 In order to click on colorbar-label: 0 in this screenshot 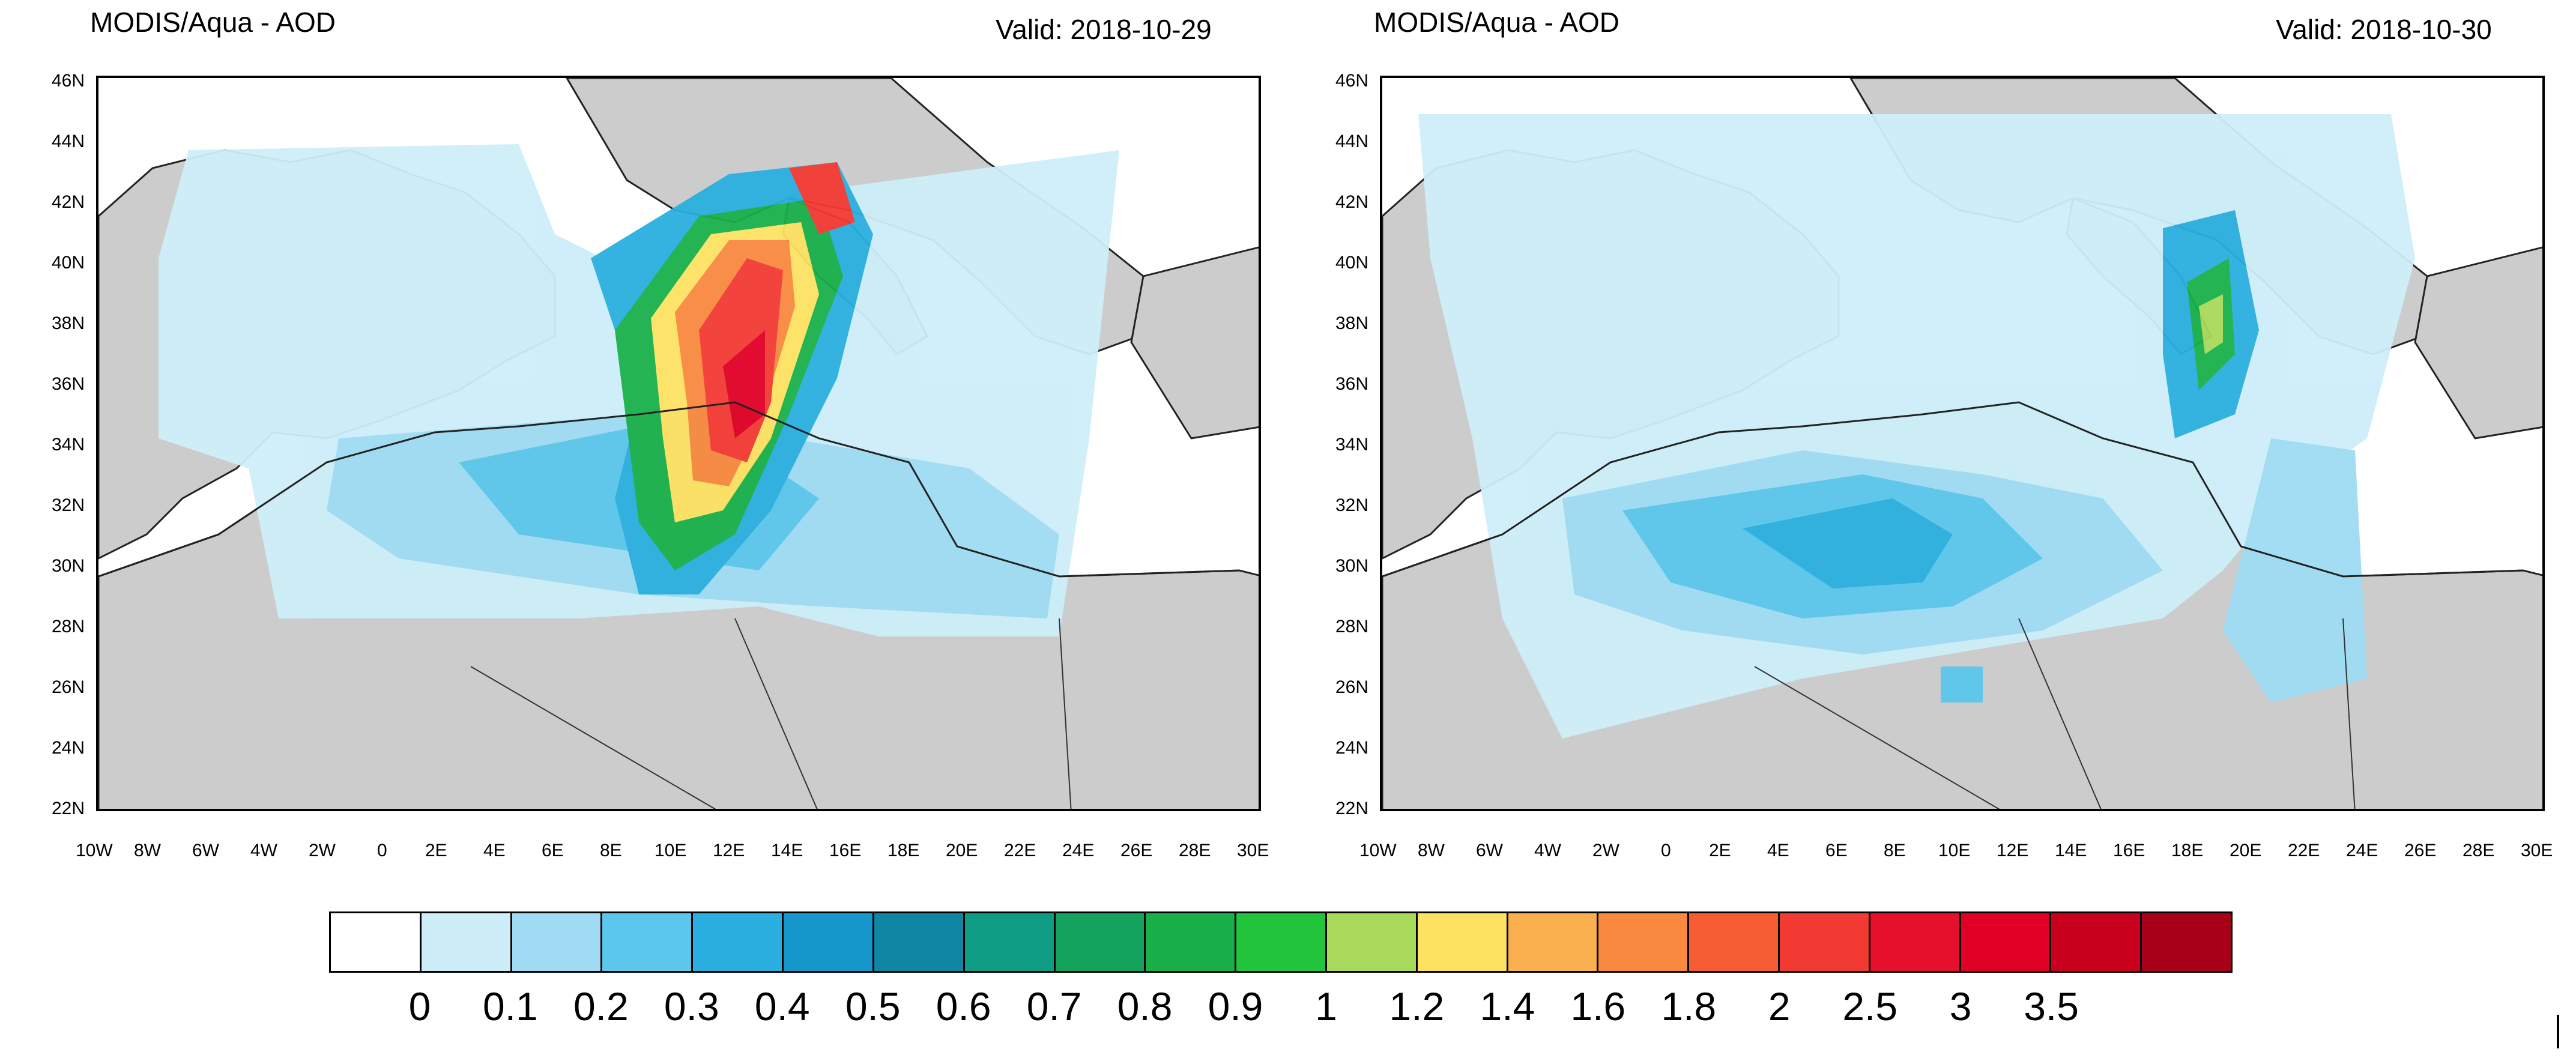, I will do `click(419, 1006)`.